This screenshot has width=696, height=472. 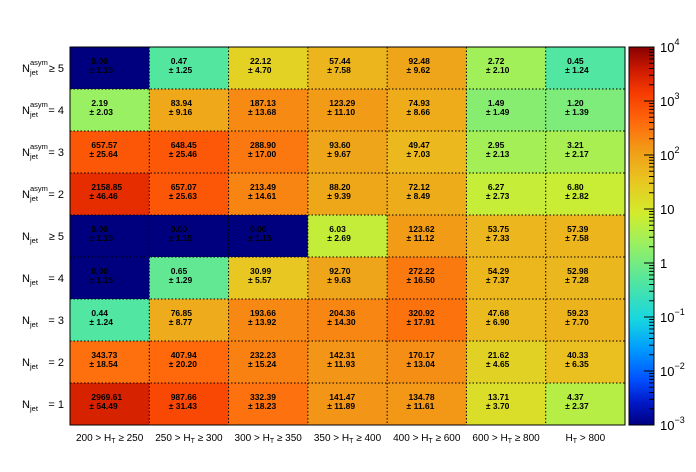 I want to click on cell-value-label: 187.13, so click(x=263, y=103).